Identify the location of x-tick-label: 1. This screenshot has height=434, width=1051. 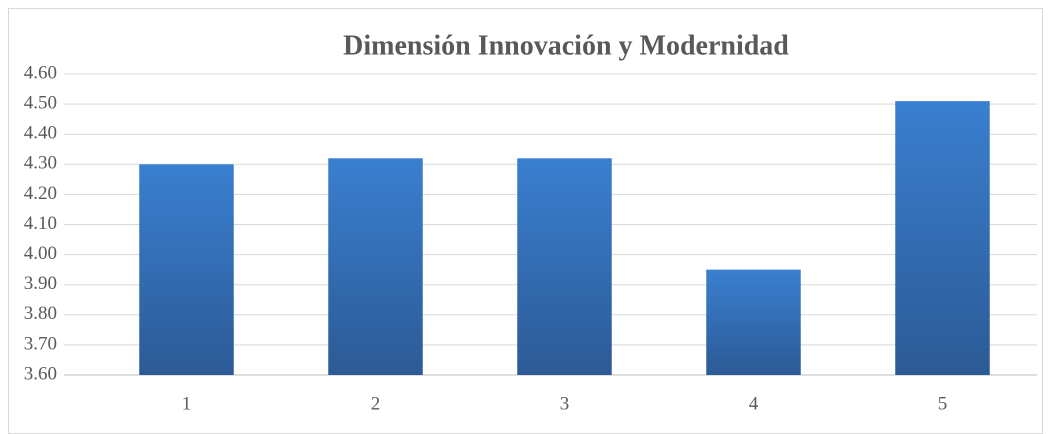
(187, 403).